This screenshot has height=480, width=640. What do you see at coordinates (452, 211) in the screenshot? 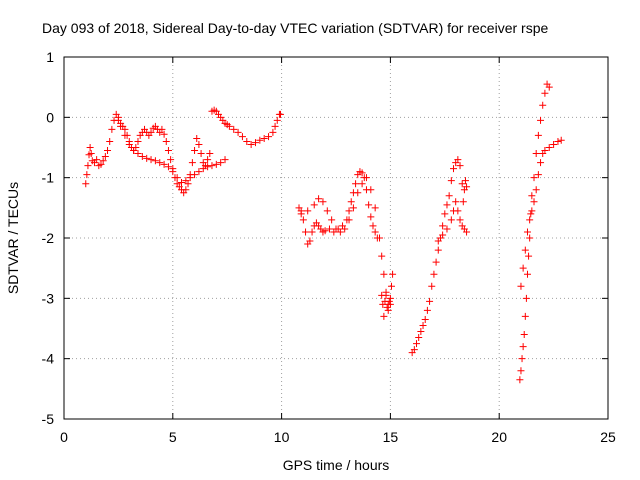
I see `series-trace-h` at bounding box center [452, 211].